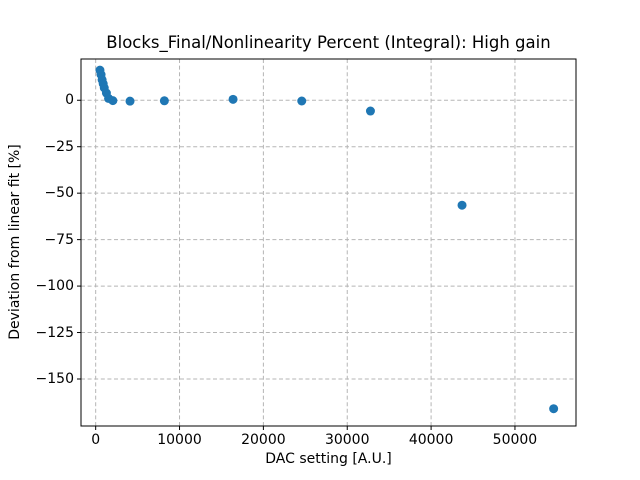 This screenshot has width=640, height=480. Describe the element at coordinates (179, 440) in the screenshot. I see `x-tick-label: 10000` at that location.